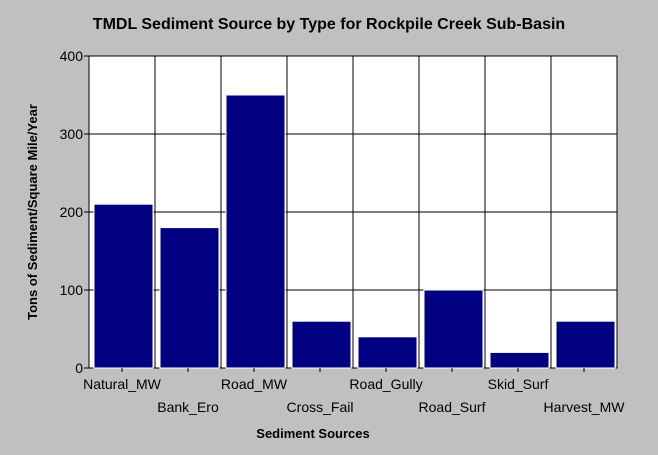 This screenshot has height=455, width=658. Describe the element at coordinates (312, 433) in the screenshot. I see `x-axis-label: Sediment Sources` at that location.